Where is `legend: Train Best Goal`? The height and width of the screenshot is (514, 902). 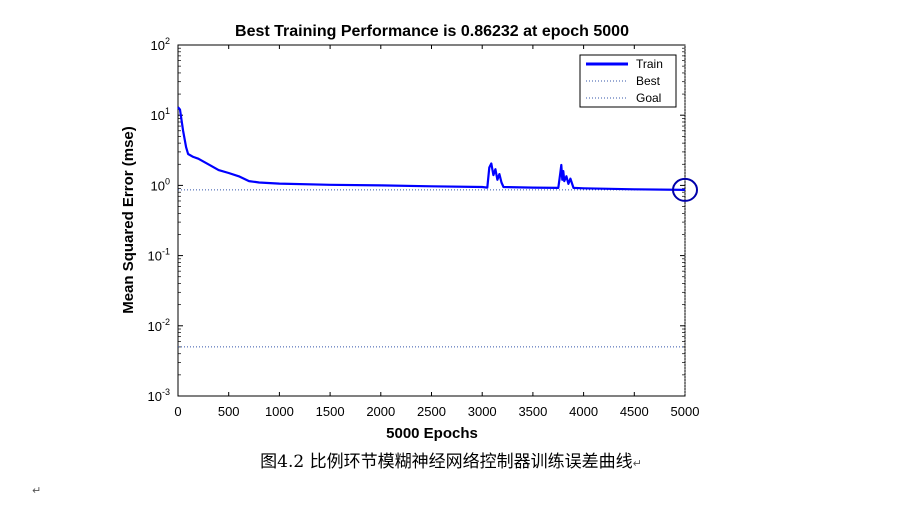
legend: Train Best Goal is located at coordinates (628, 81).